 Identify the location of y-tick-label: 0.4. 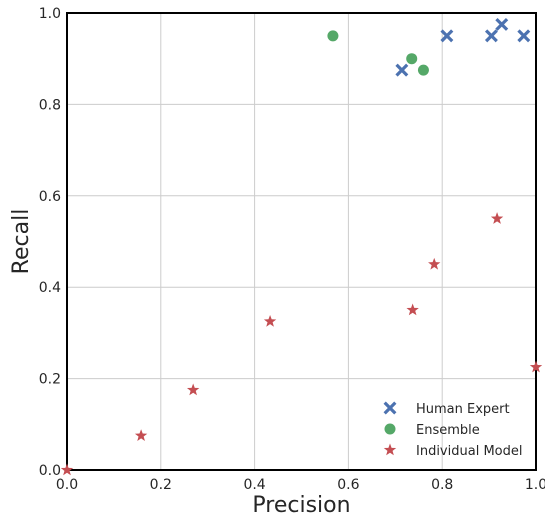
(50, 288).